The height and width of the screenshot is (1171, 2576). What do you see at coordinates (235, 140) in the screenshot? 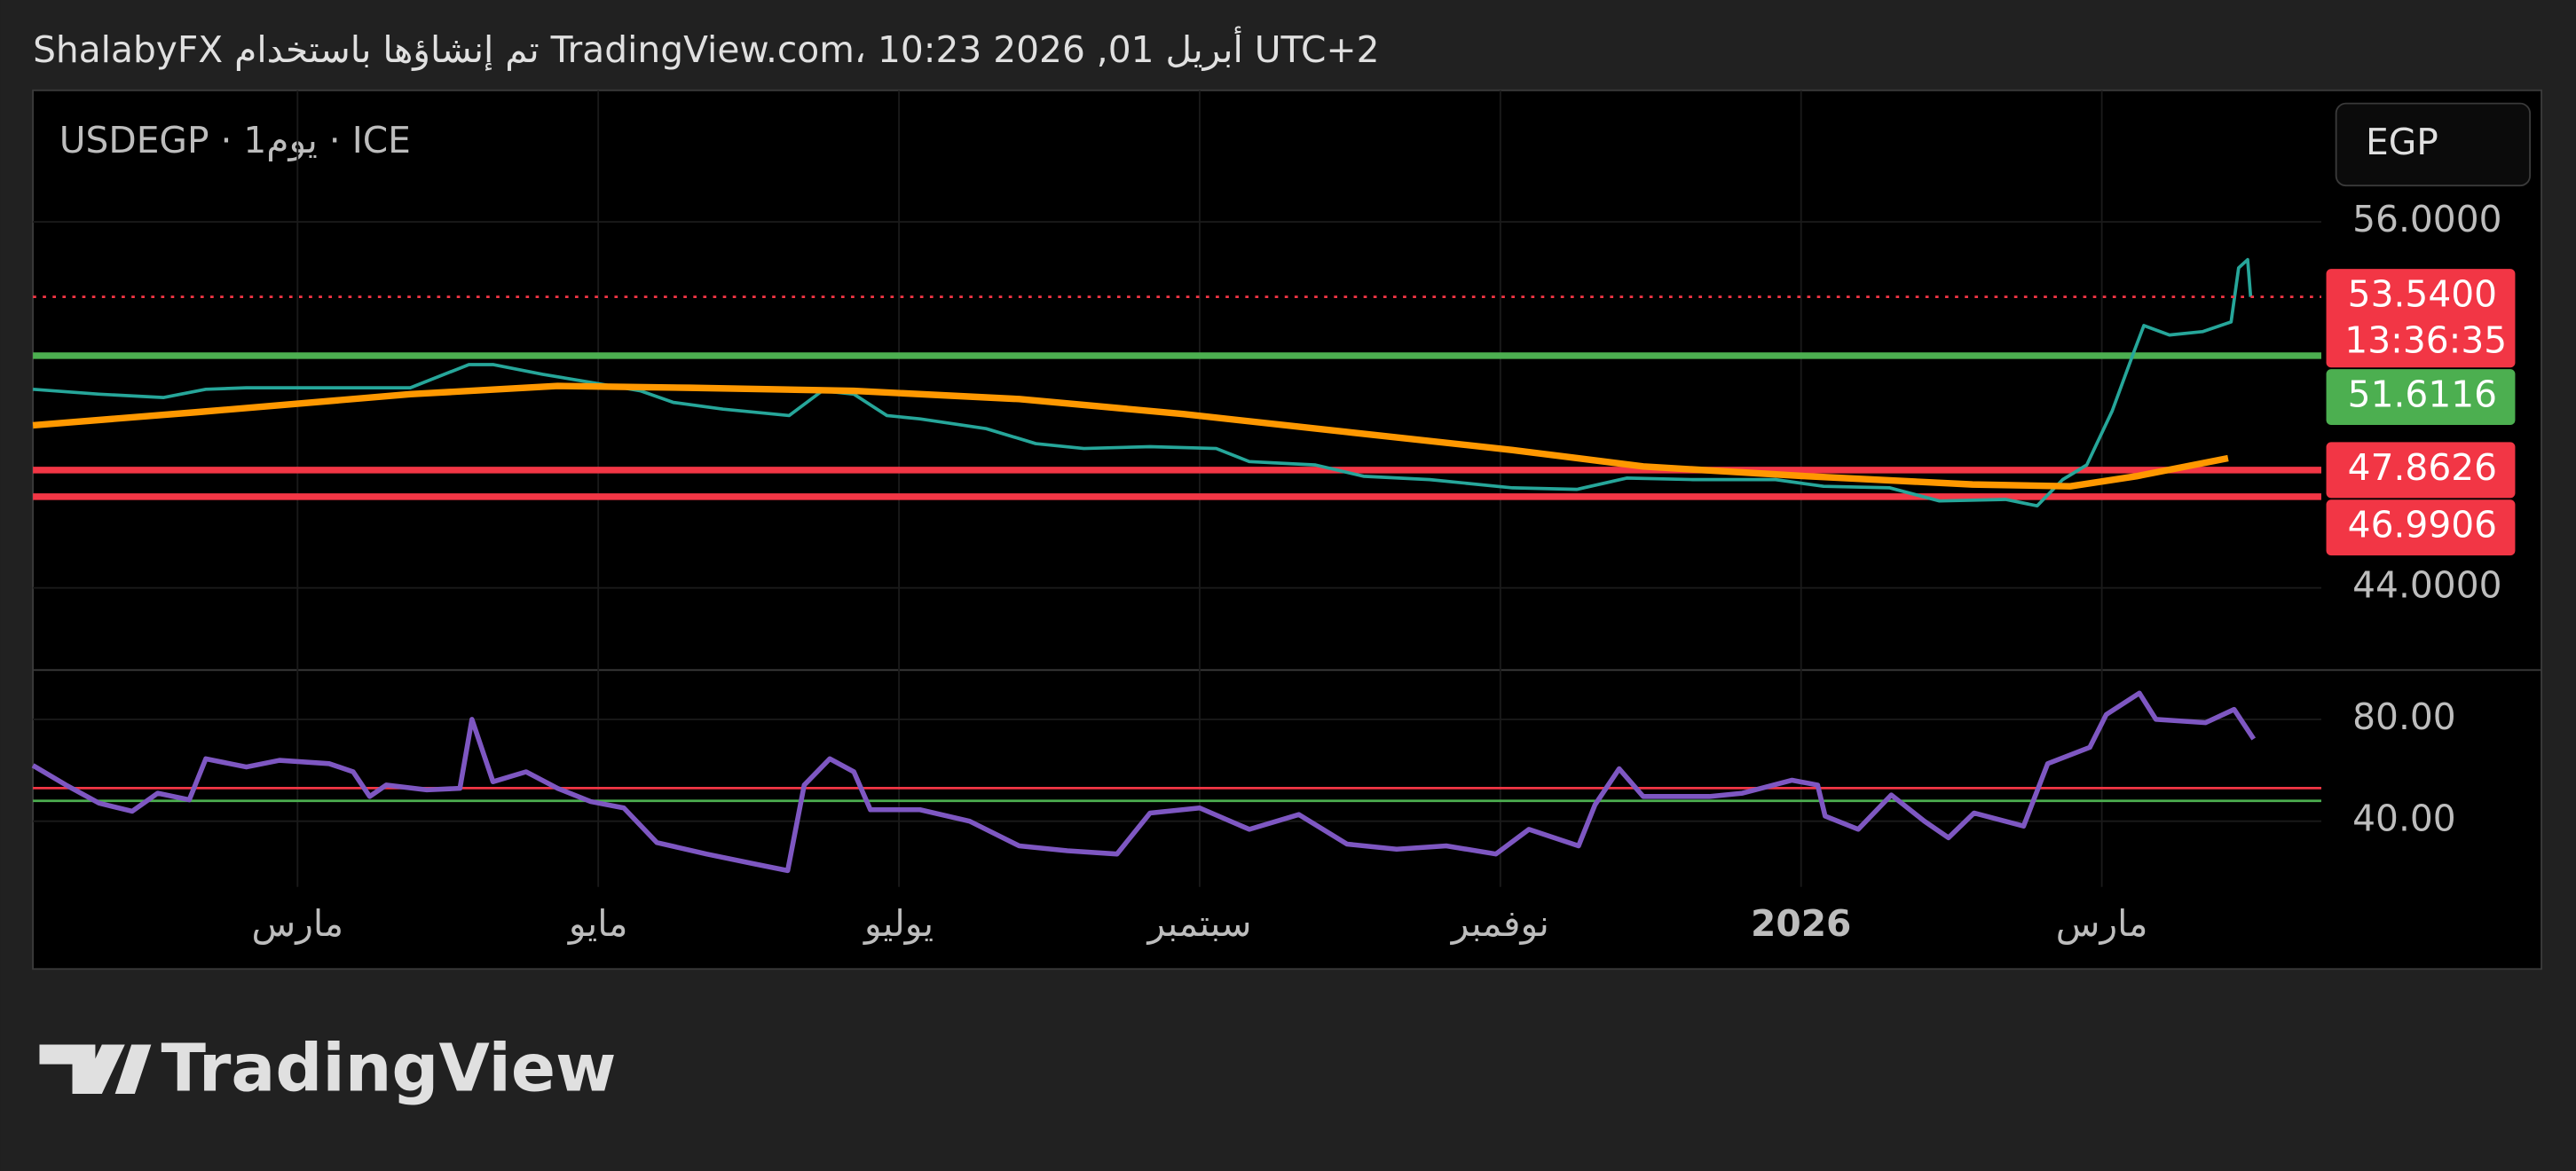
I see `symbol-title: USDEGP · 1يوم · ICE` at bounding box center [235, 140].